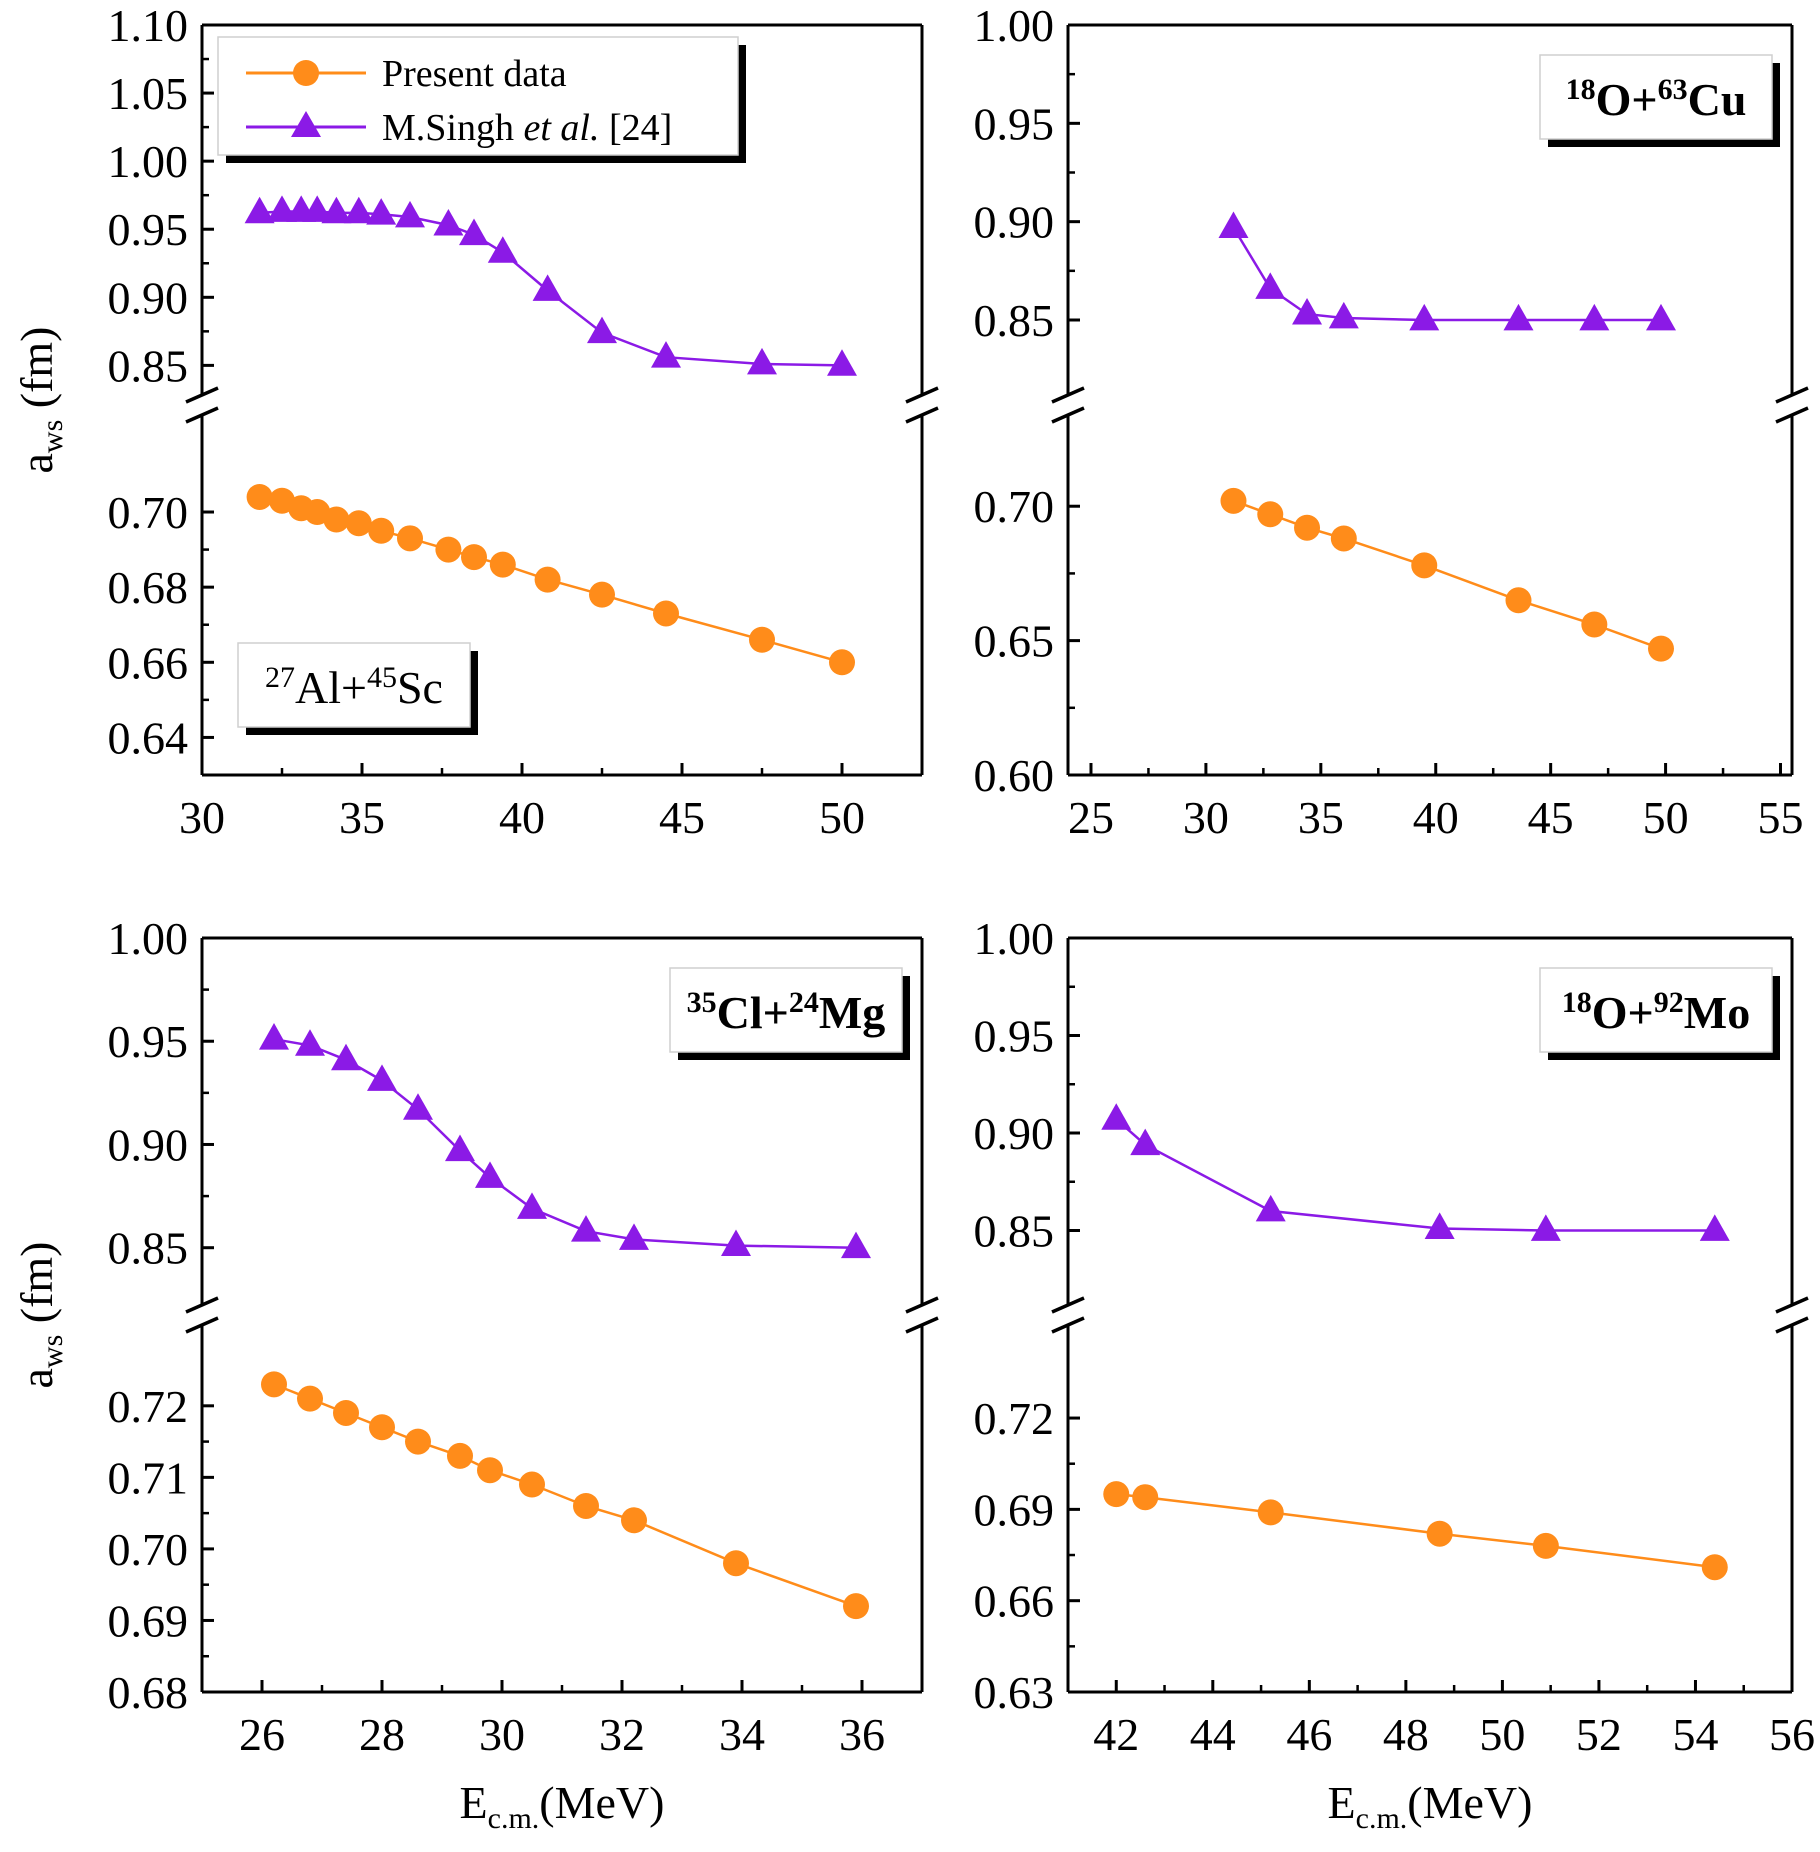  What do you see at coordinates (804, 1002) in the screenshot?
I see `mass-number: 24` at bounding box center [804, 1002].